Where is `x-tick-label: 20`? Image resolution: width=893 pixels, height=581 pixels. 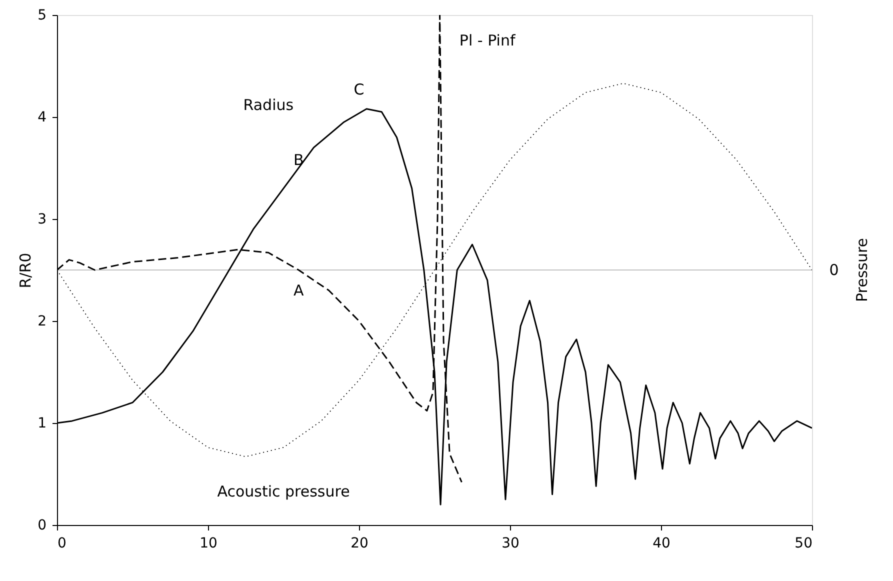 x-tick-label: 20 is located at coordinates (359, 544).